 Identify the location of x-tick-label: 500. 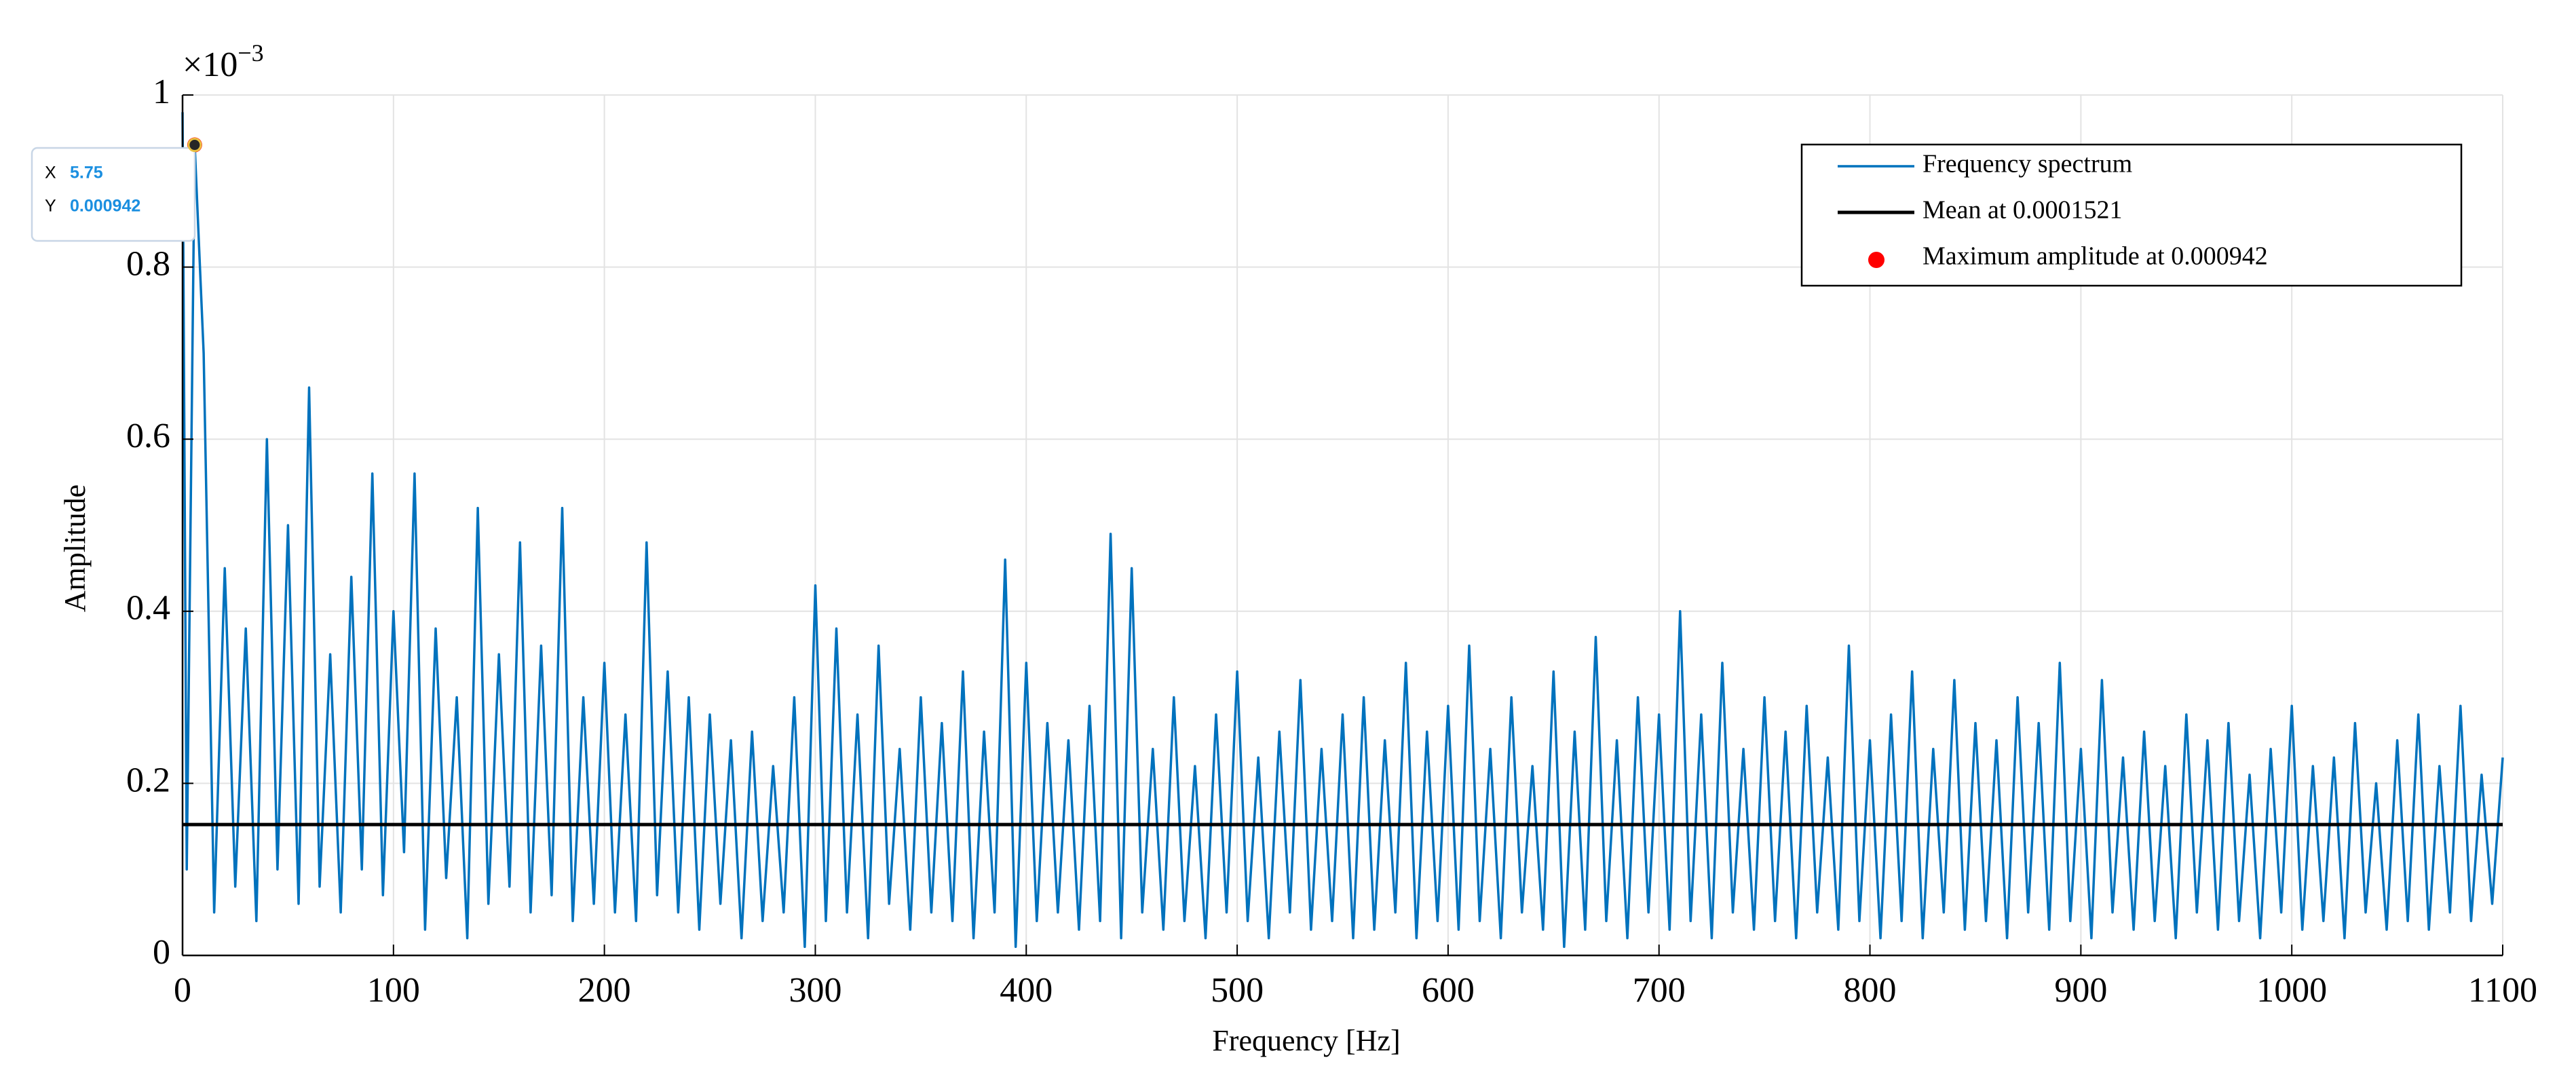
(1237, 990).